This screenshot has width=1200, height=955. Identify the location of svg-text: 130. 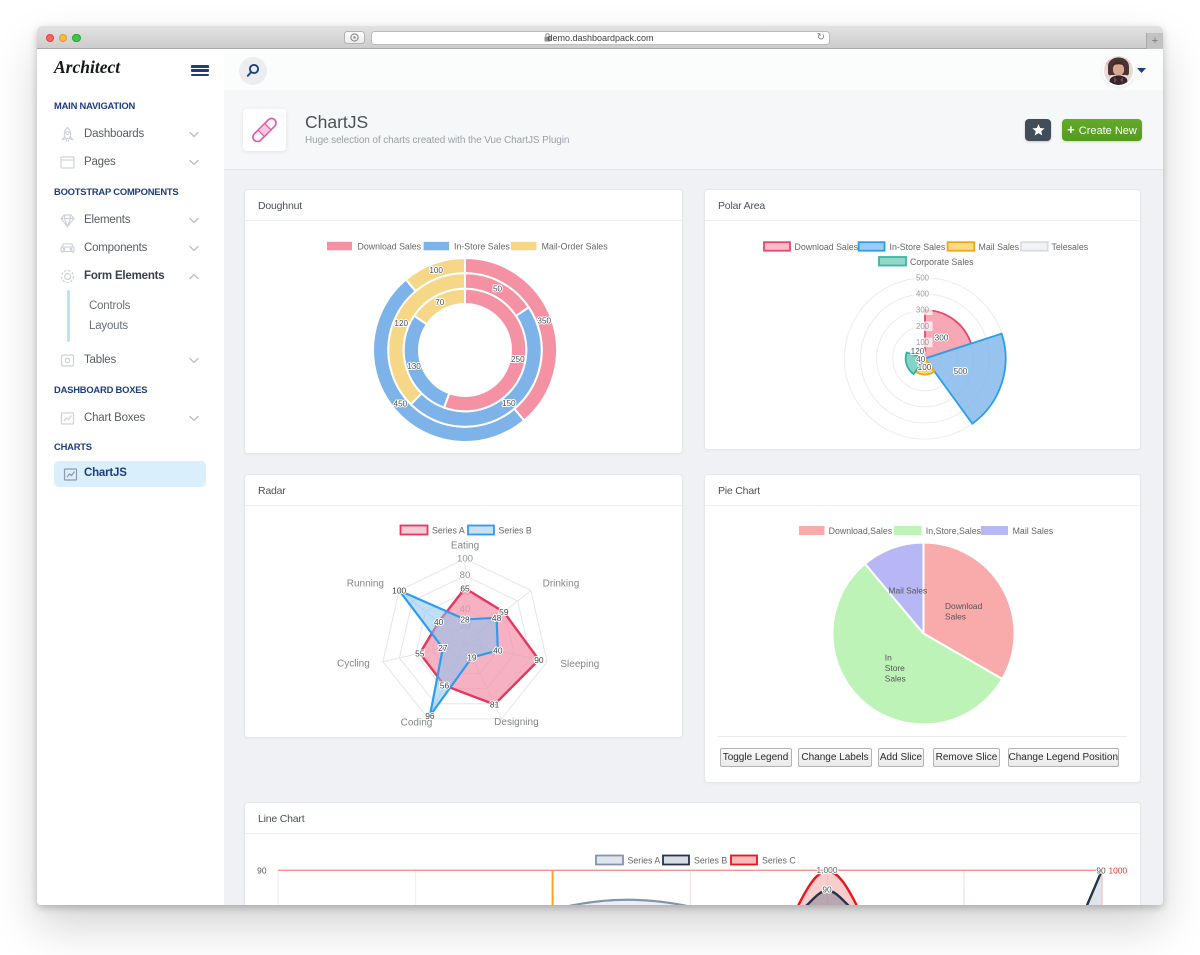
(414, 366).